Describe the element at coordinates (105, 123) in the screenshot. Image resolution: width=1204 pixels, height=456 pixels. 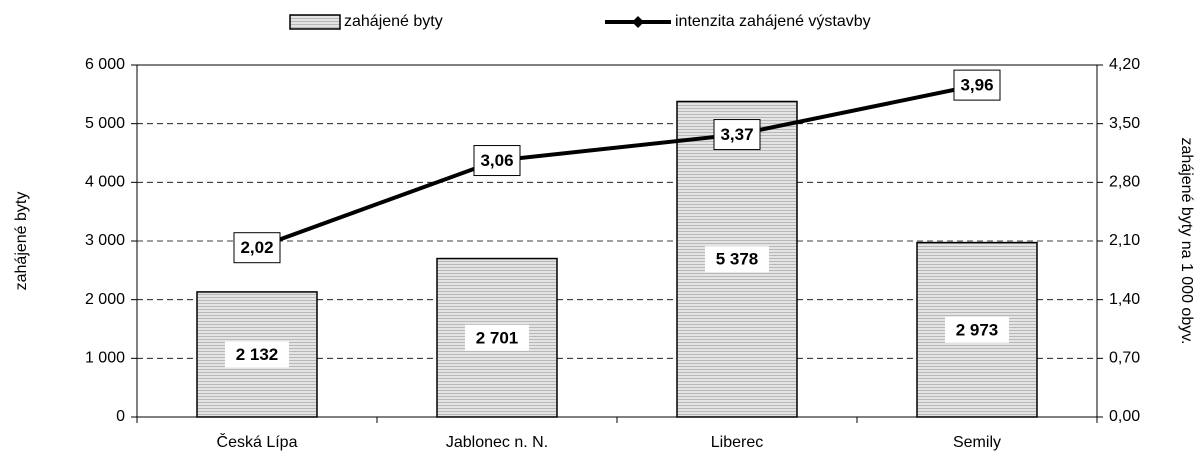
I see `y-tick-label: 5 000` at that location.